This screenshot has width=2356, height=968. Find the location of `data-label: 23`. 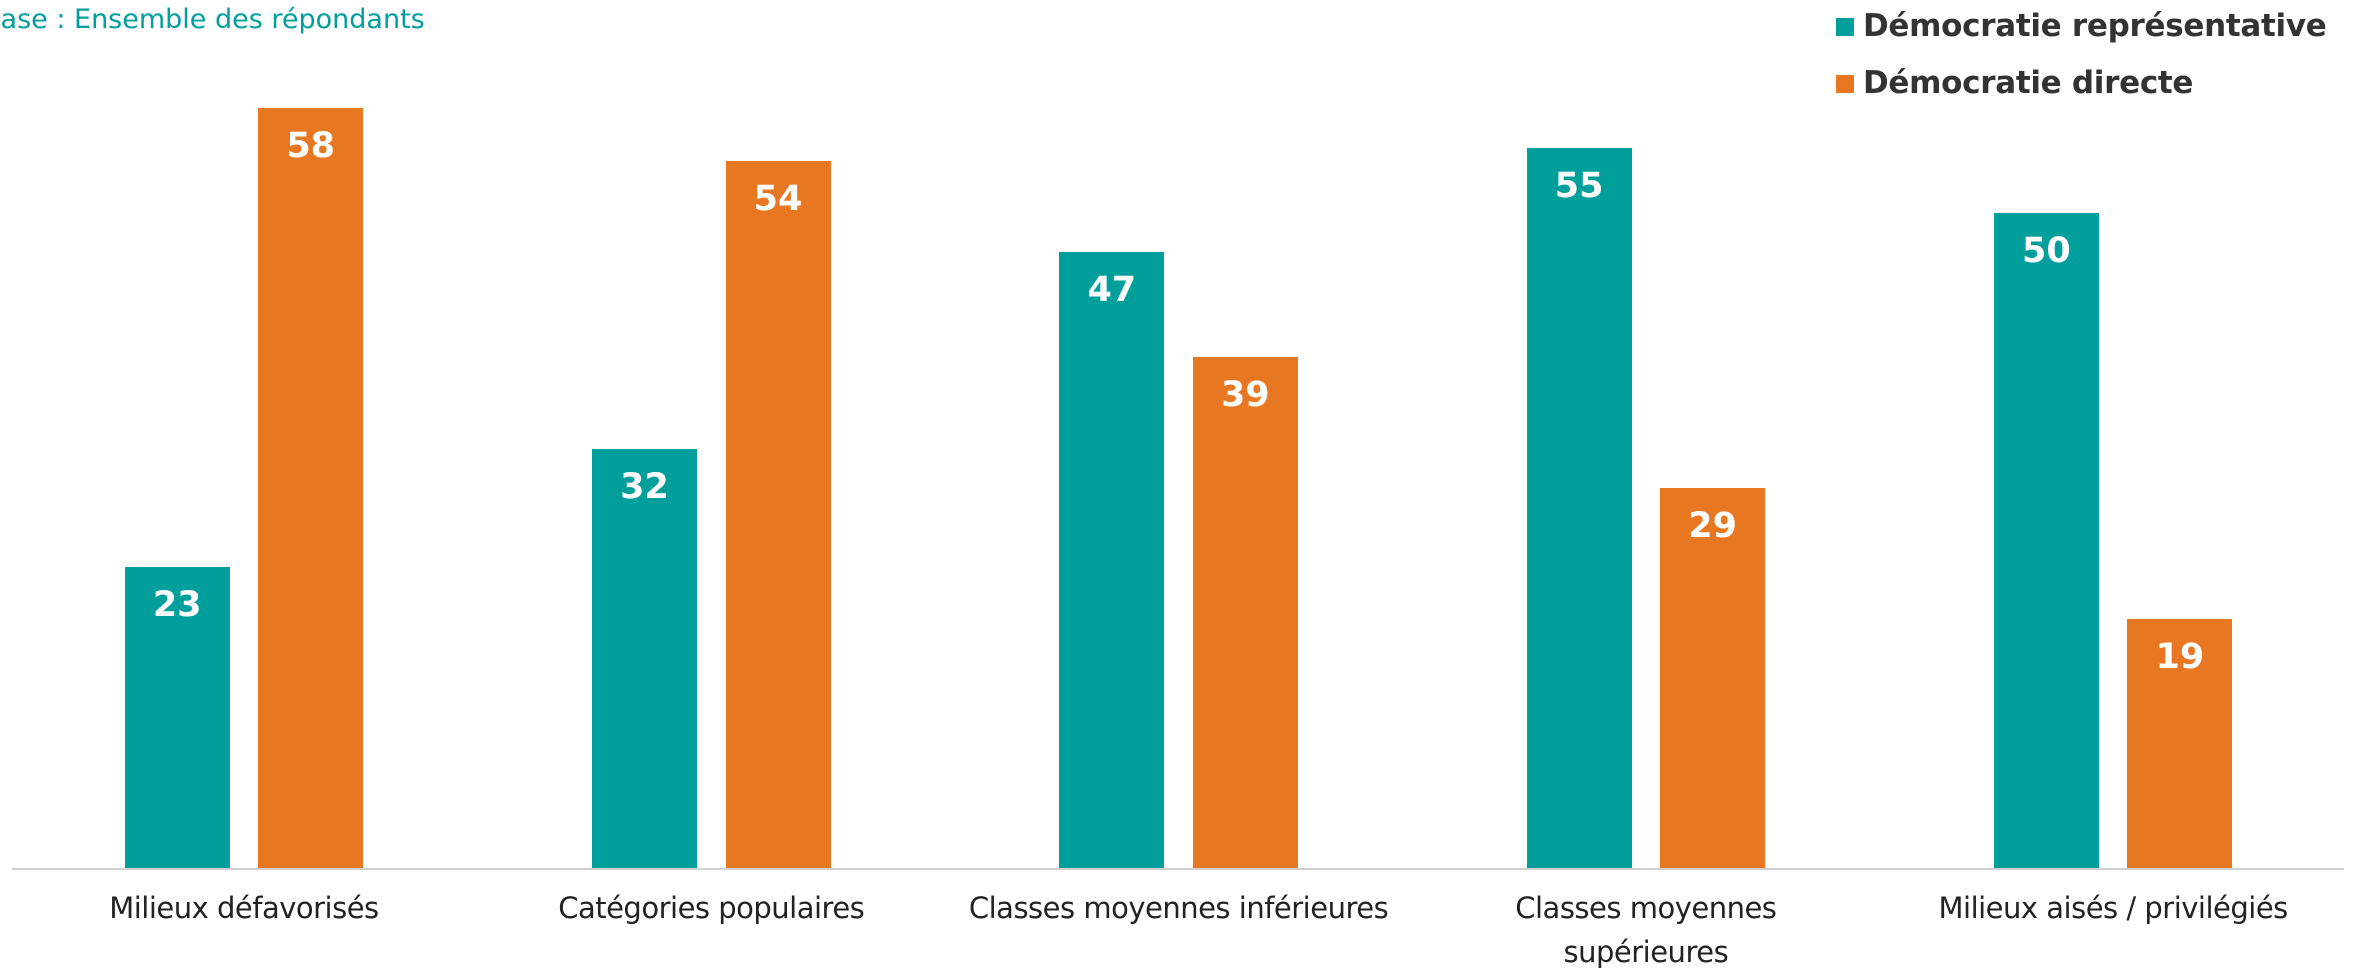

data-label: 23 is located at coordinates (177, 604).